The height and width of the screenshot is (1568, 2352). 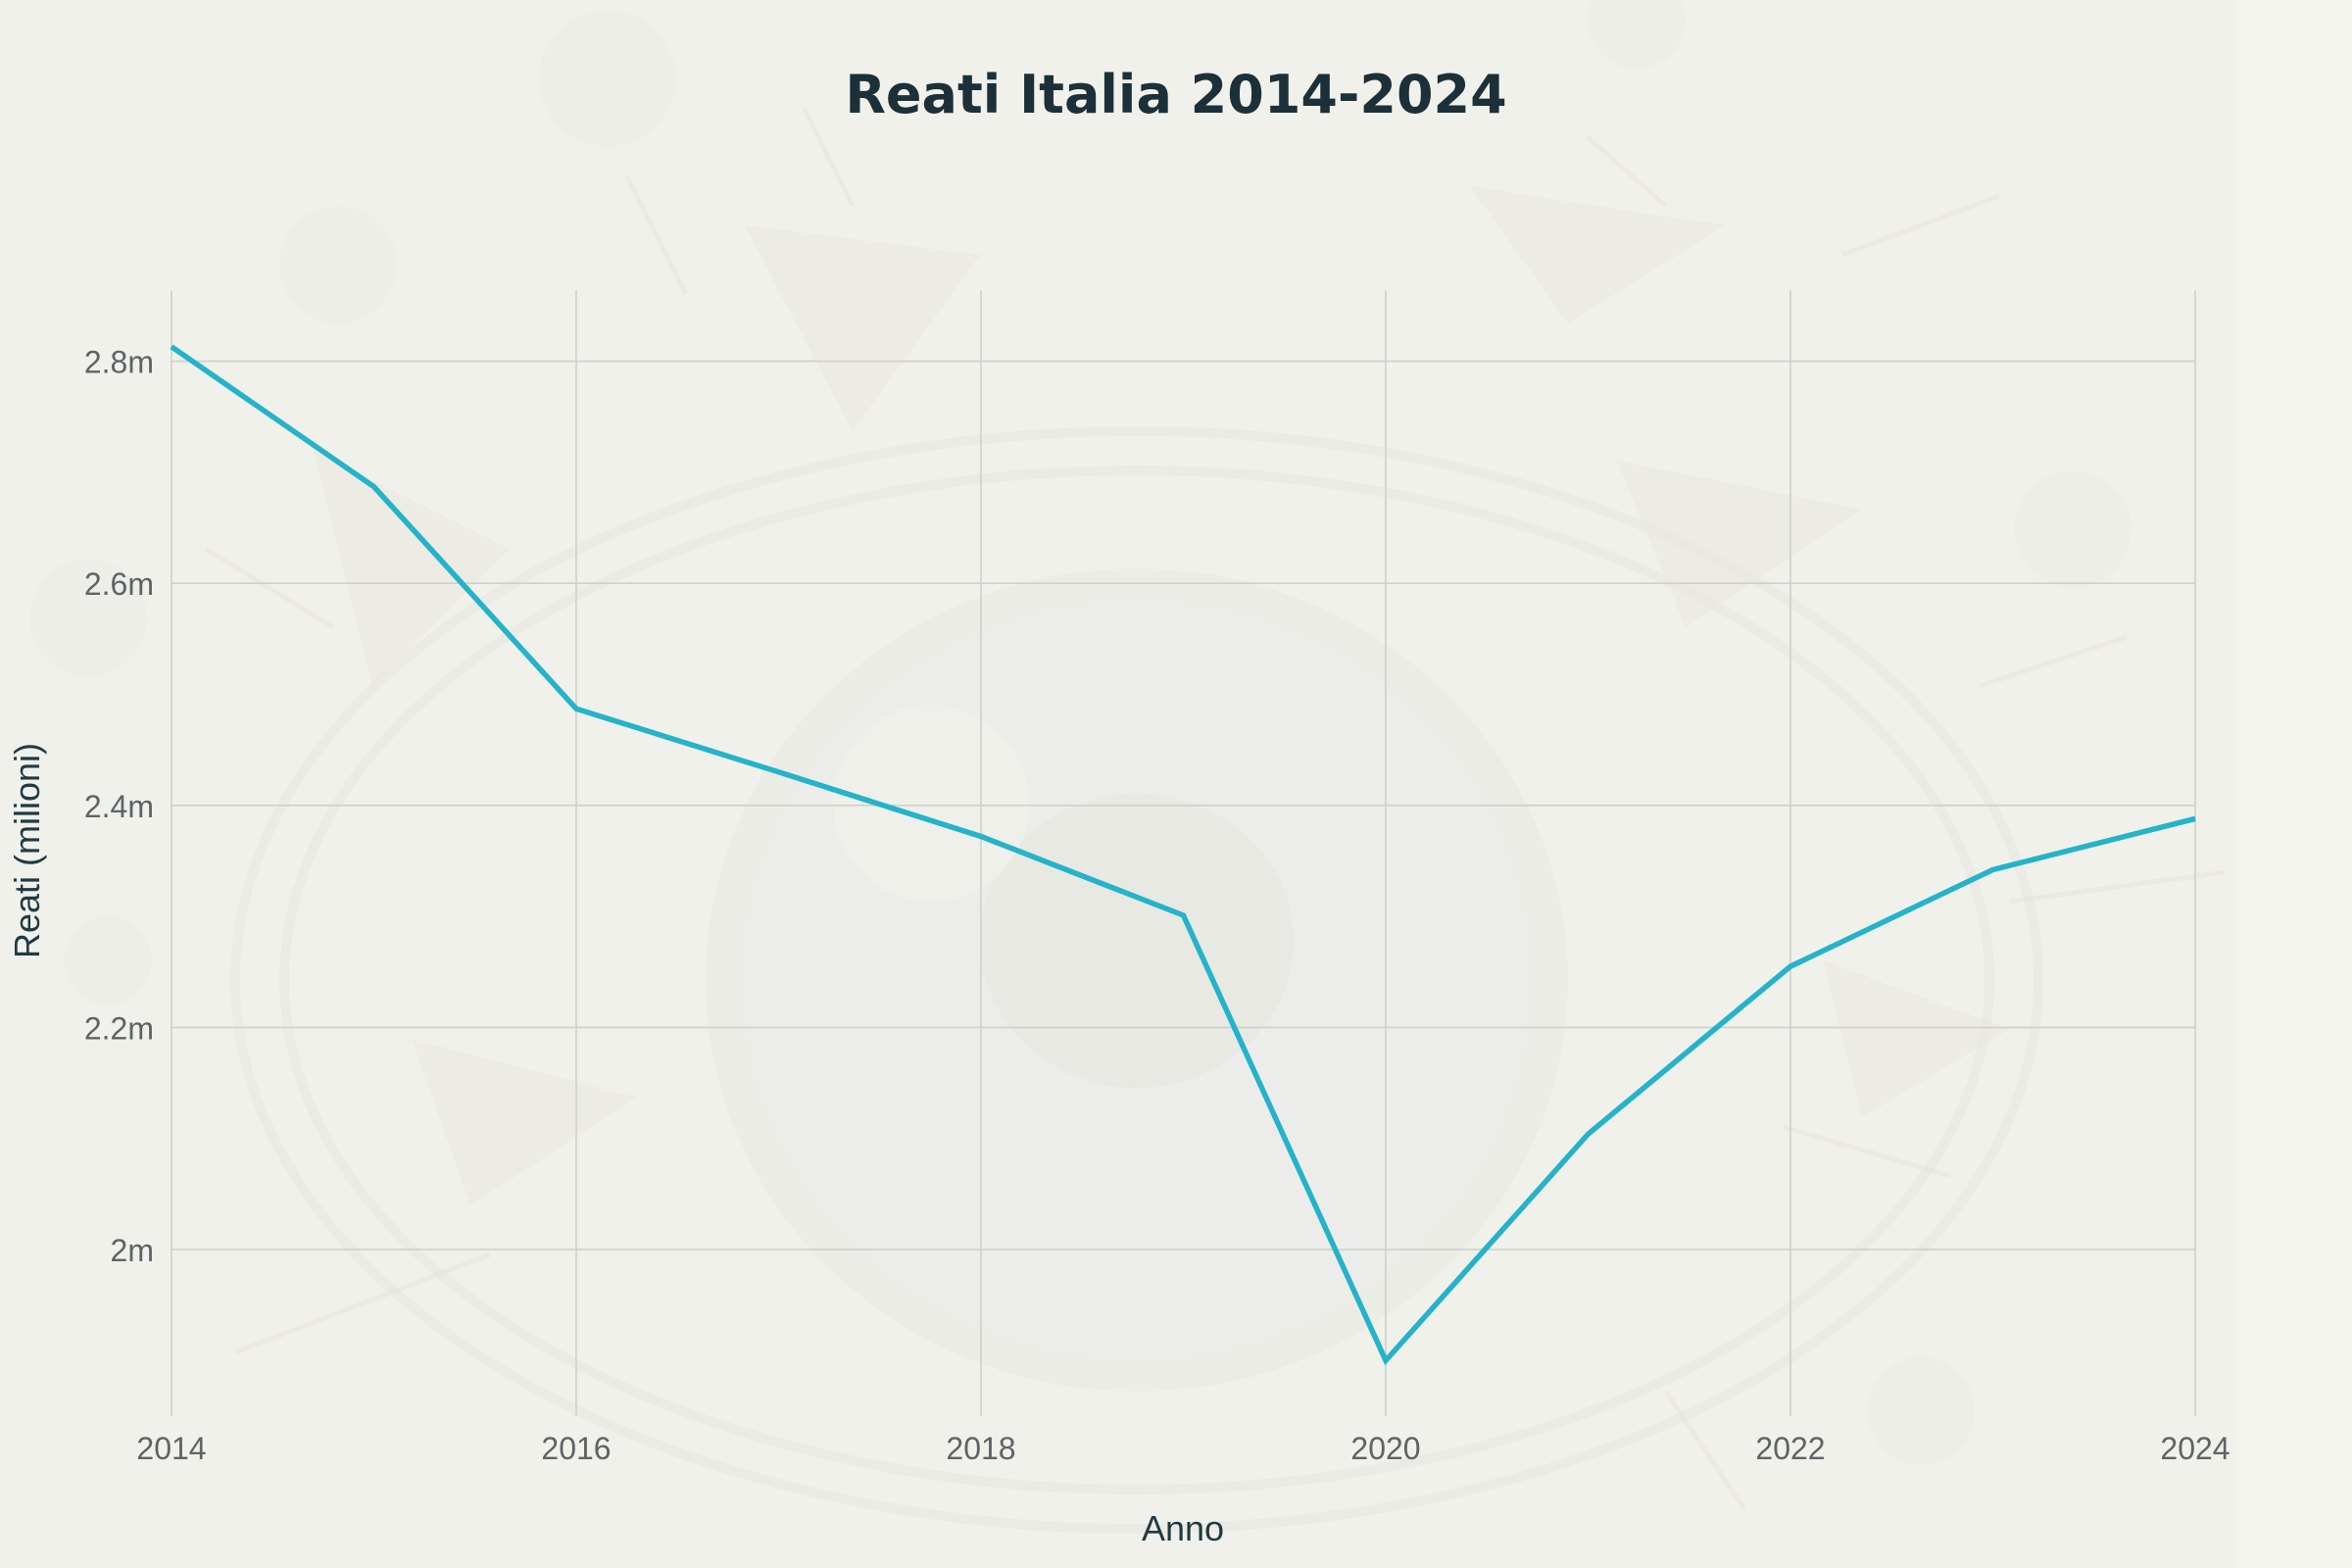 What do you see at coordinates (1790, 1448) in the screenshot?
I see `x-tick-label: 2022` at bounding box center [1790, 1448].